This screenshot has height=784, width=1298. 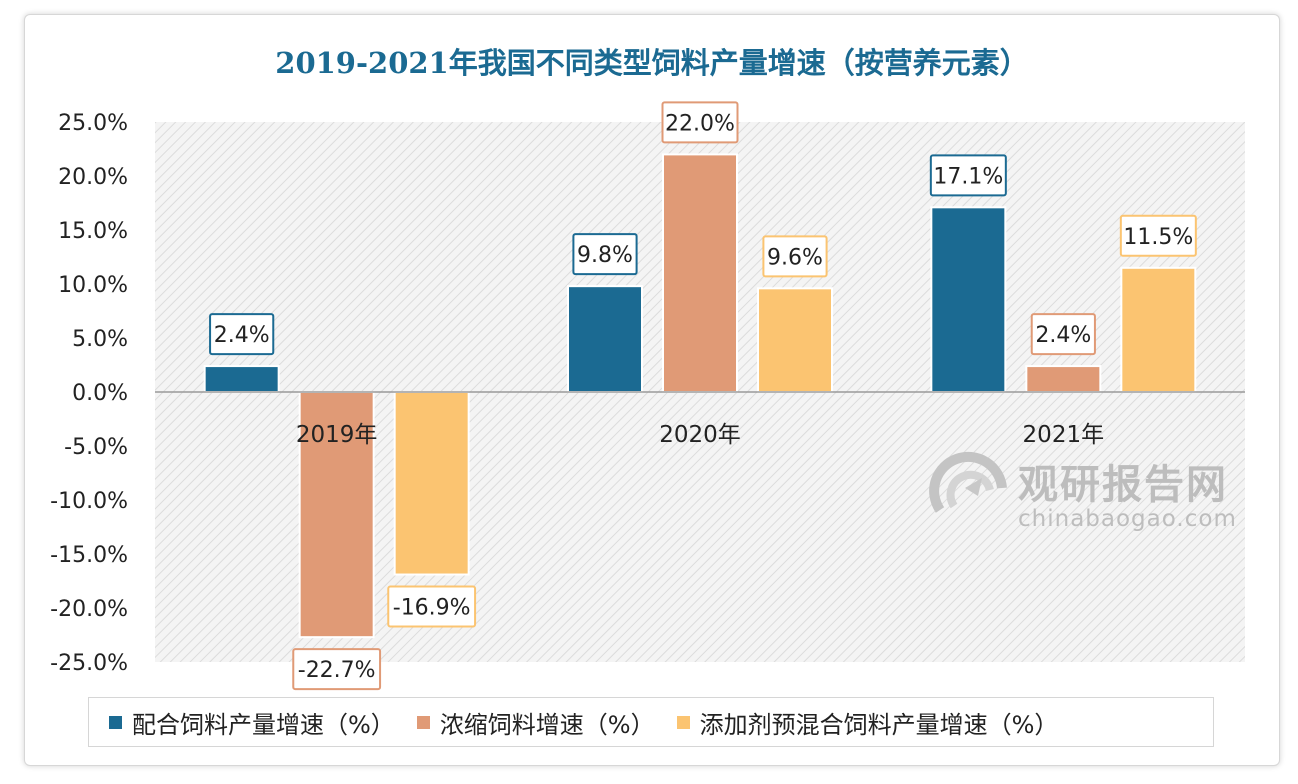 What do you see at coordinates (89, 609) in the screenshot?
I see `y-tick-label: -20.0%` at bounding box center [89, 609].